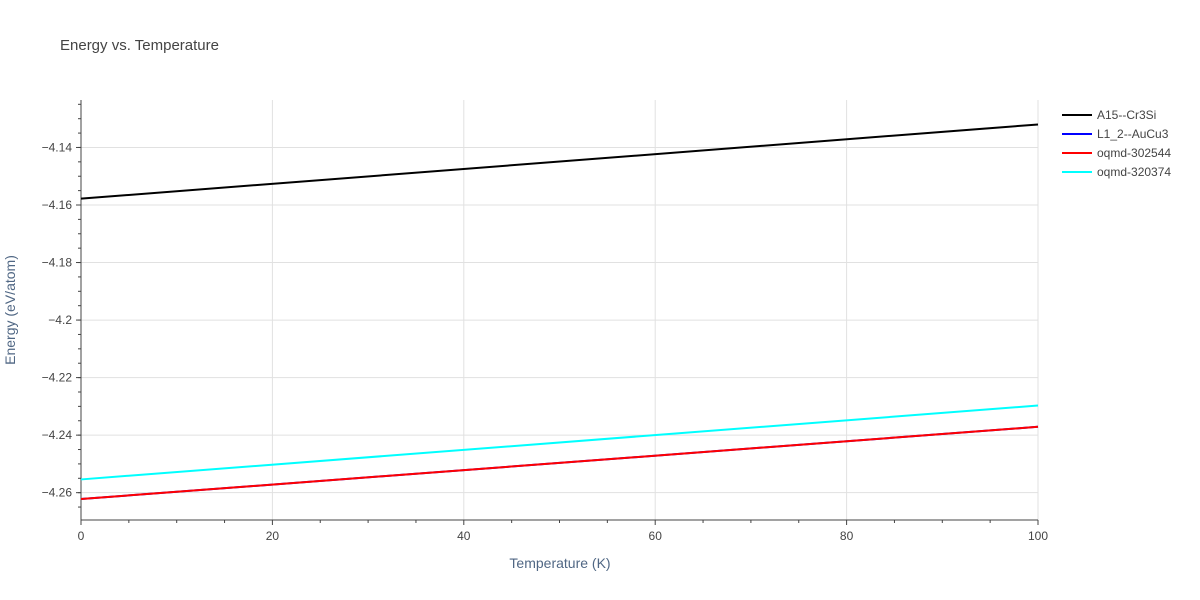 This screenshot has height=600, width=1200. I want to click on y-axis-title: Energy (eV/atom), so click(10, 310).